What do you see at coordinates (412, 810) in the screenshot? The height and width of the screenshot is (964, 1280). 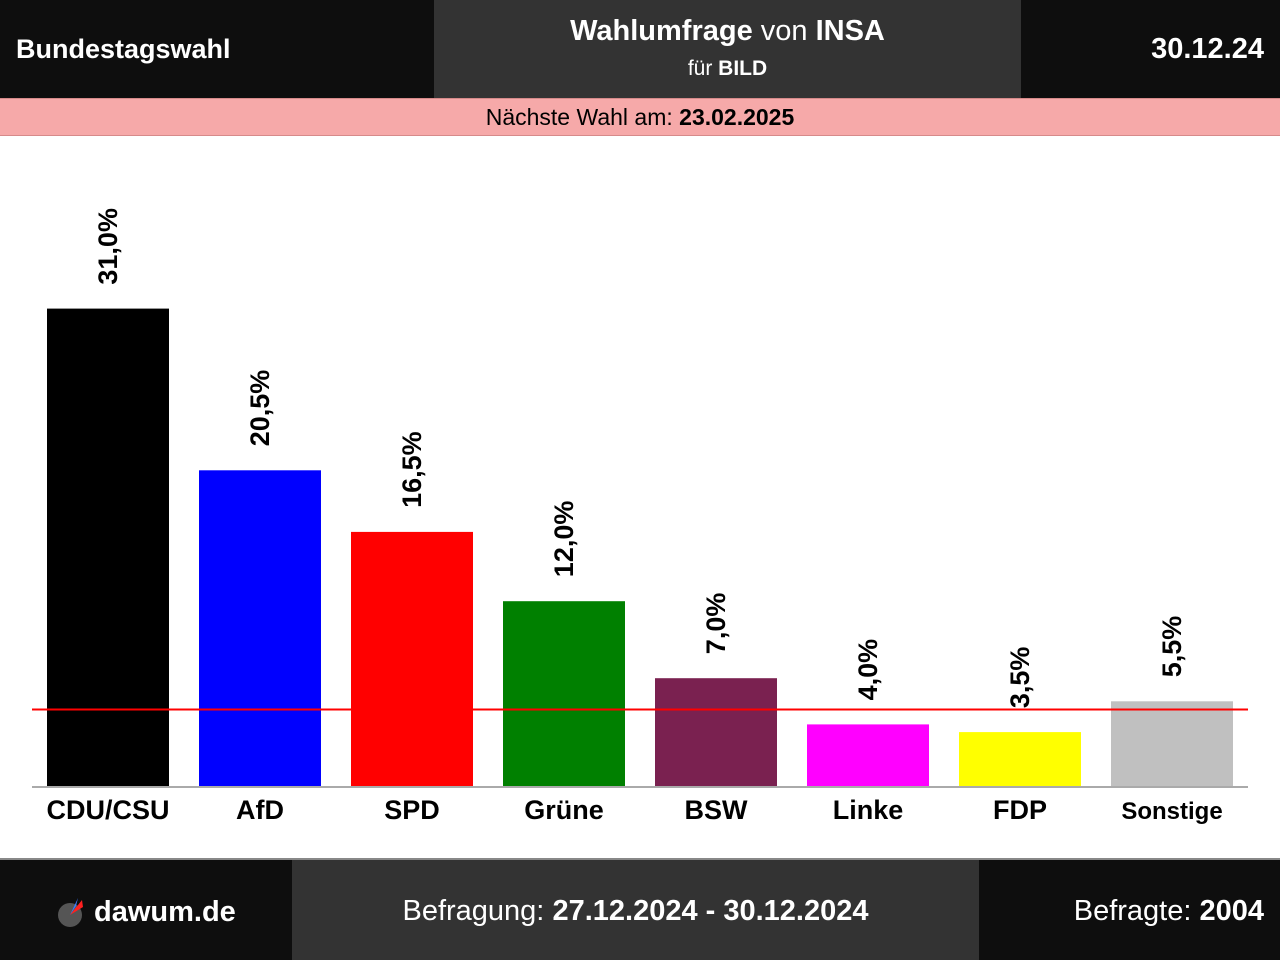 I see `category-label: SPD` at bounding box center [412, 810].